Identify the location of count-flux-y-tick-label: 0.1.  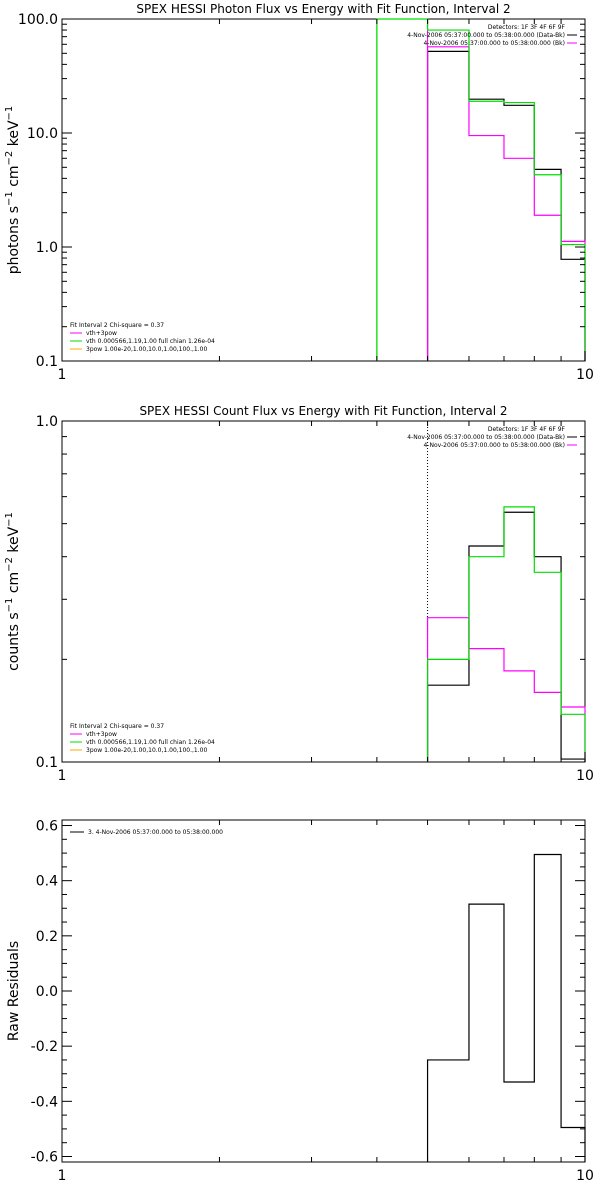
(47, 763).